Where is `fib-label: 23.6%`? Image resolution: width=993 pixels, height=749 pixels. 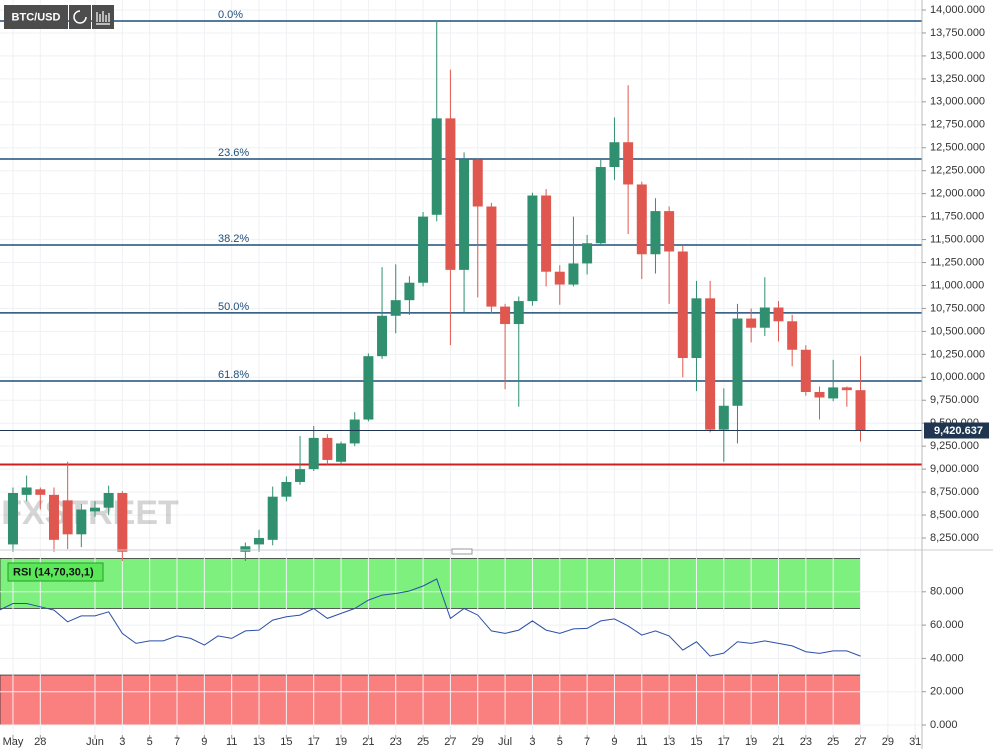
fib-label: 23.6% is located at coordinates (233, 153).